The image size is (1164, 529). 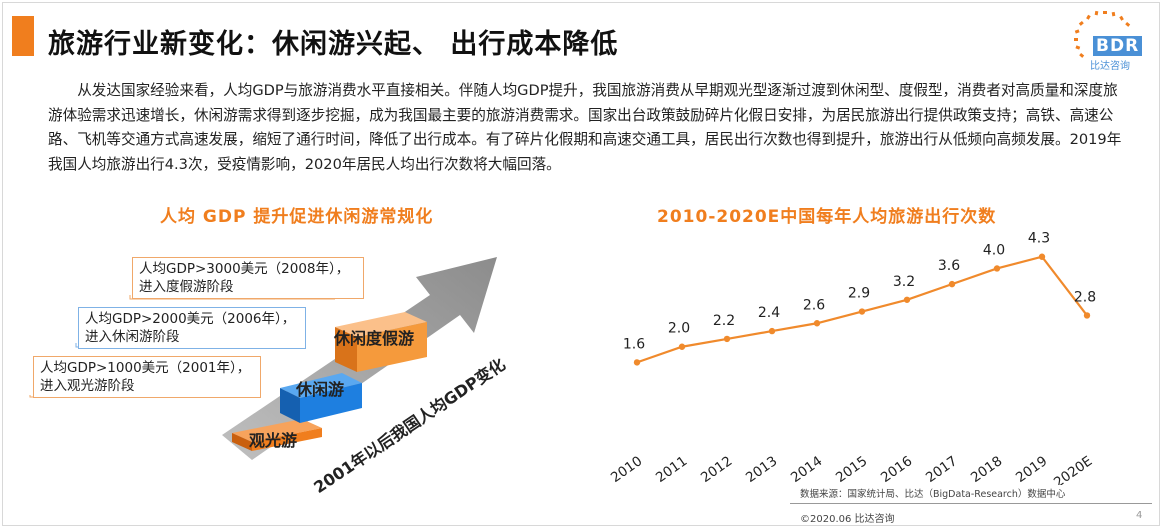 I want to click on stage-label-sightseeing: 观光游, so click(x=273, y=440).